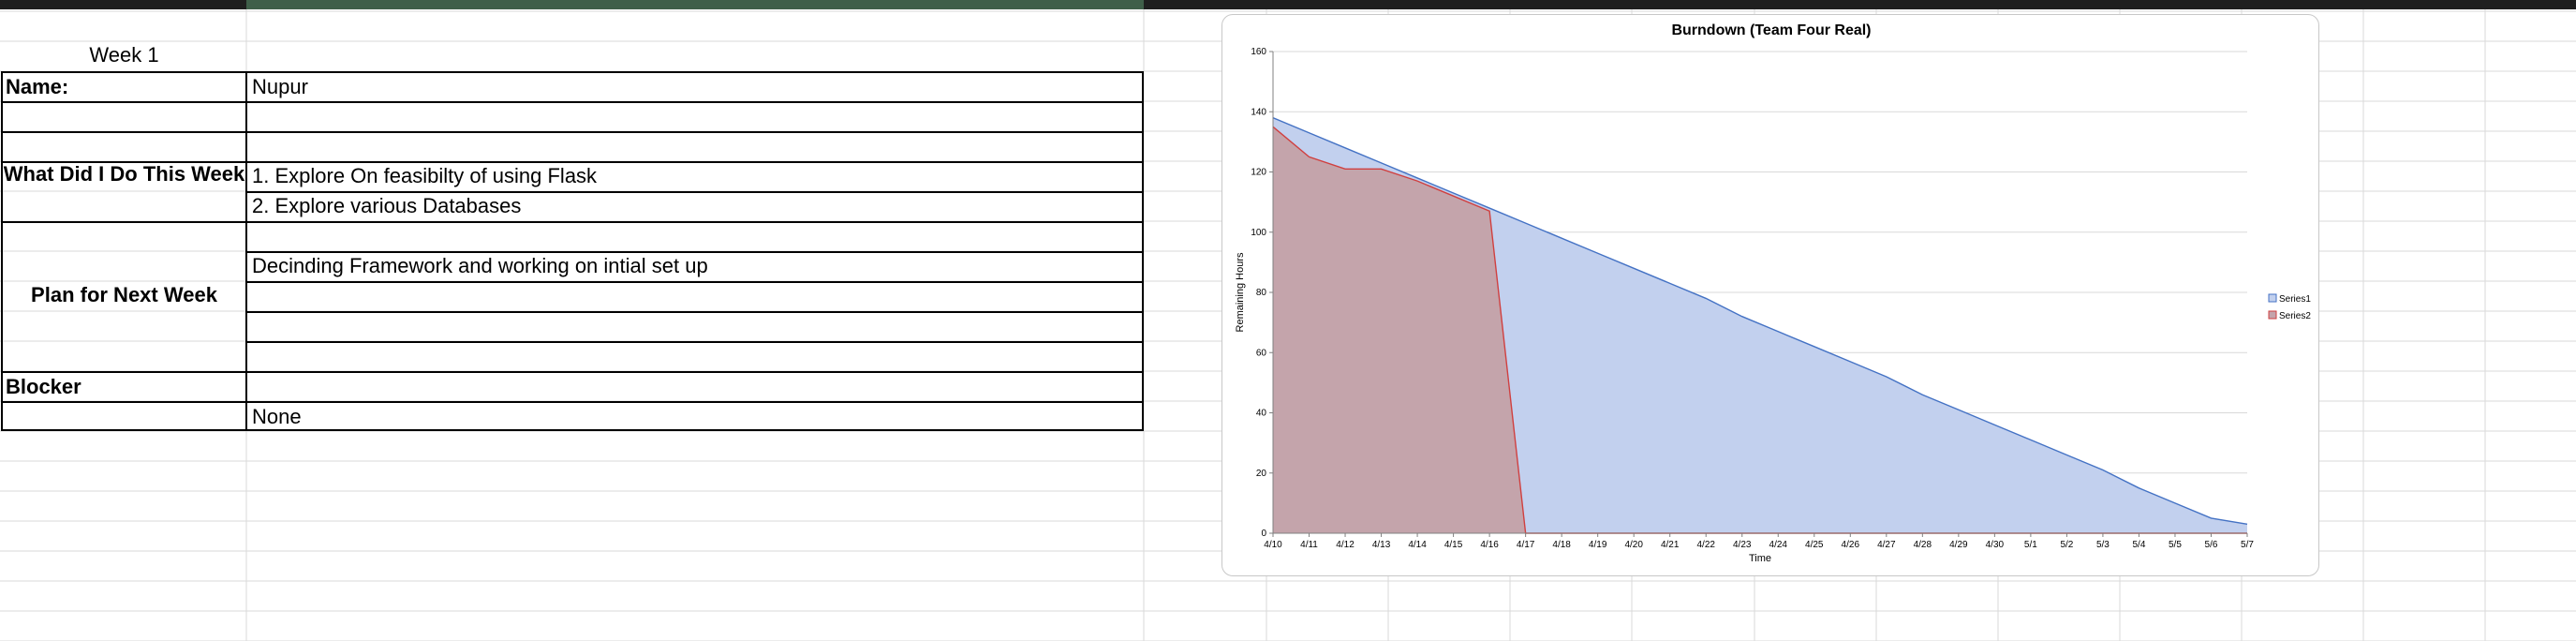 The image size is (2576, 641). What do you see at coordinates (43, 388) in the screenshot?
I see `blocker-label: Blocker` at bounding box center [43, 388].